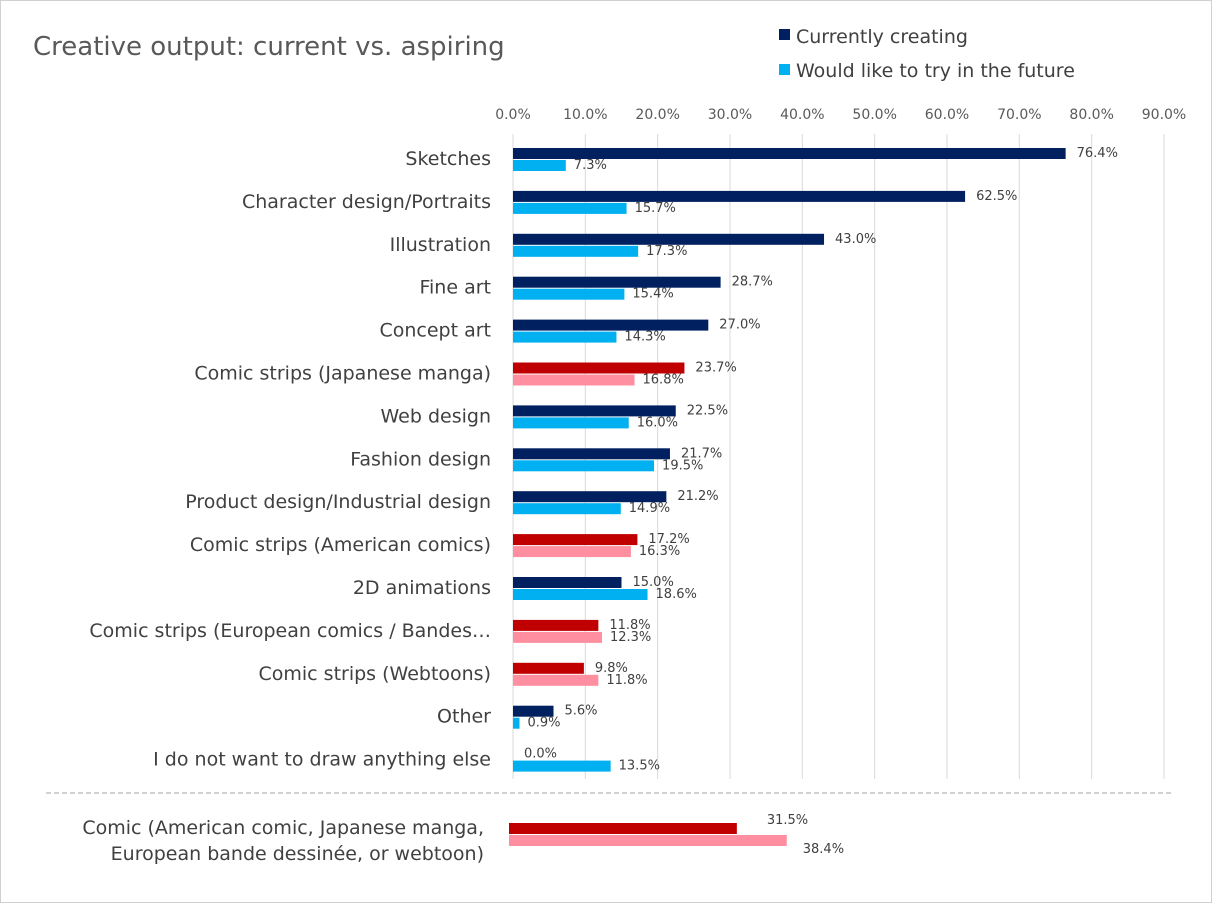 Image resolution: width=1212 pixels, height=903 pixels. I want to click on legend-label-would-like-to-try: Would like to try in the future, so click(935, 71).